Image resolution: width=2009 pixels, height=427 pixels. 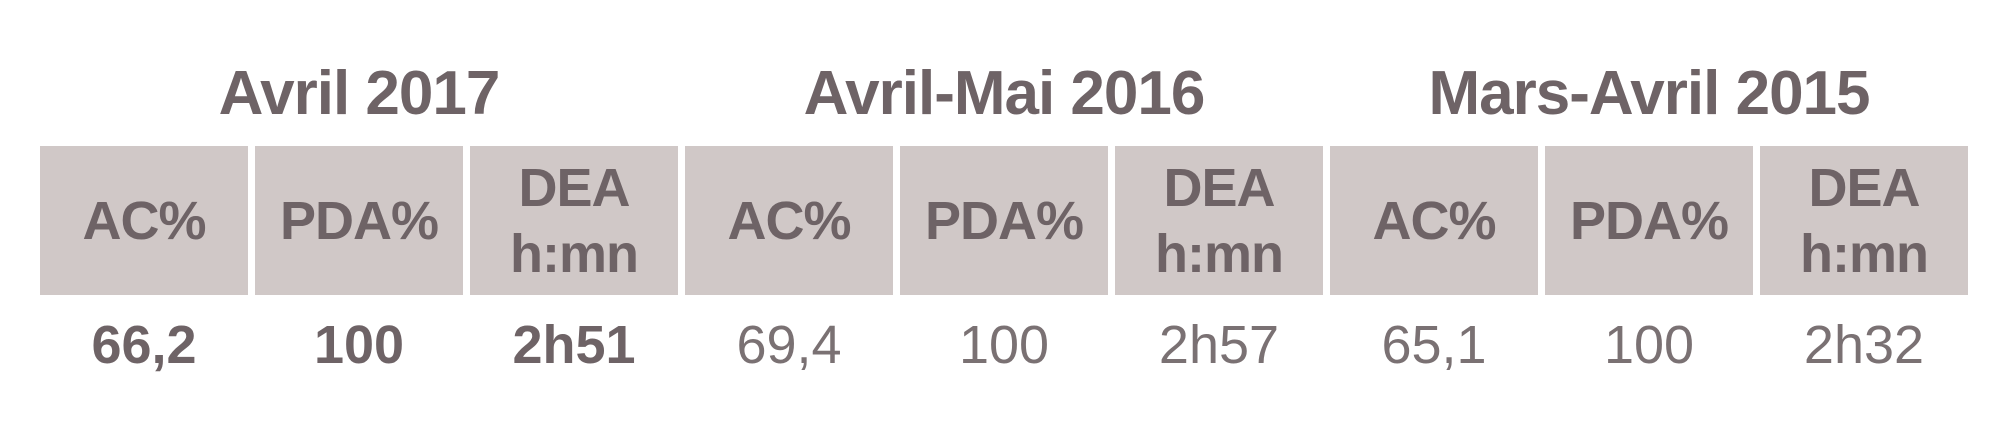 I want to click on column-header-dea-2017: DEA h:mn, so click(x=574, y=220).